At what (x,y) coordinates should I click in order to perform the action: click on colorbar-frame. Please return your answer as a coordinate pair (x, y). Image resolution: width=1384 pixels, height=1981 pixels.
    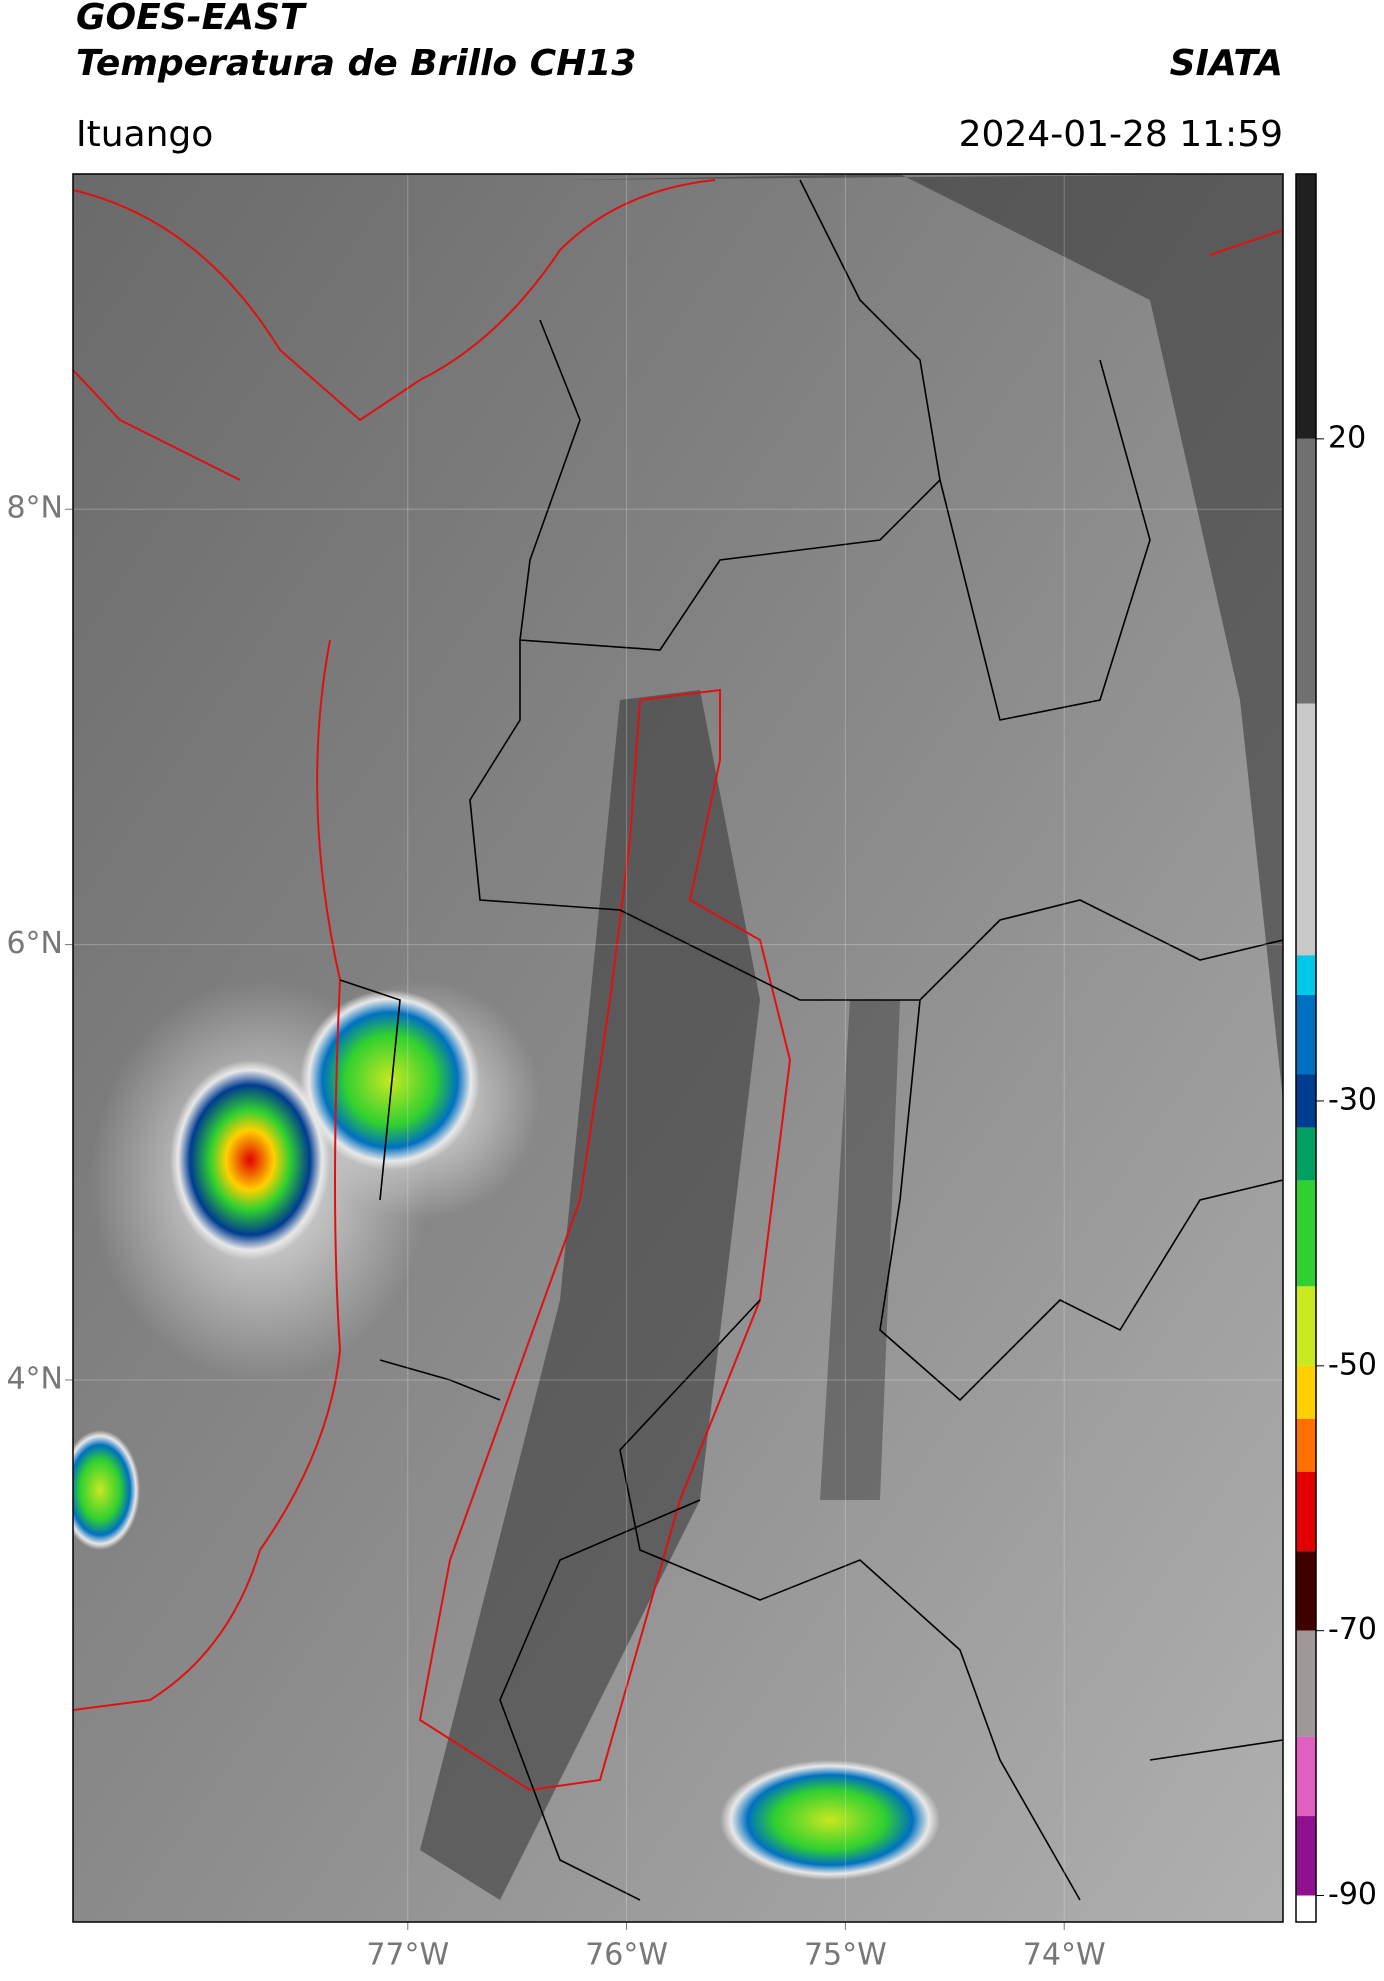
    Looking at the image, I should click on (1306, 1048).